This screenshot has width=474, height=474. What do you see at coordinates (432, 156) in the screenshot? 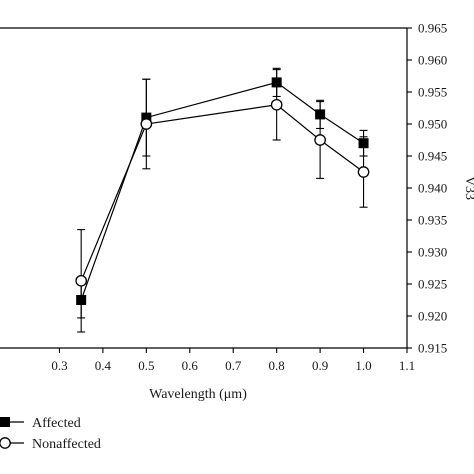
I see `y-tick-label: 0.945` at bounding box center [432, 156].